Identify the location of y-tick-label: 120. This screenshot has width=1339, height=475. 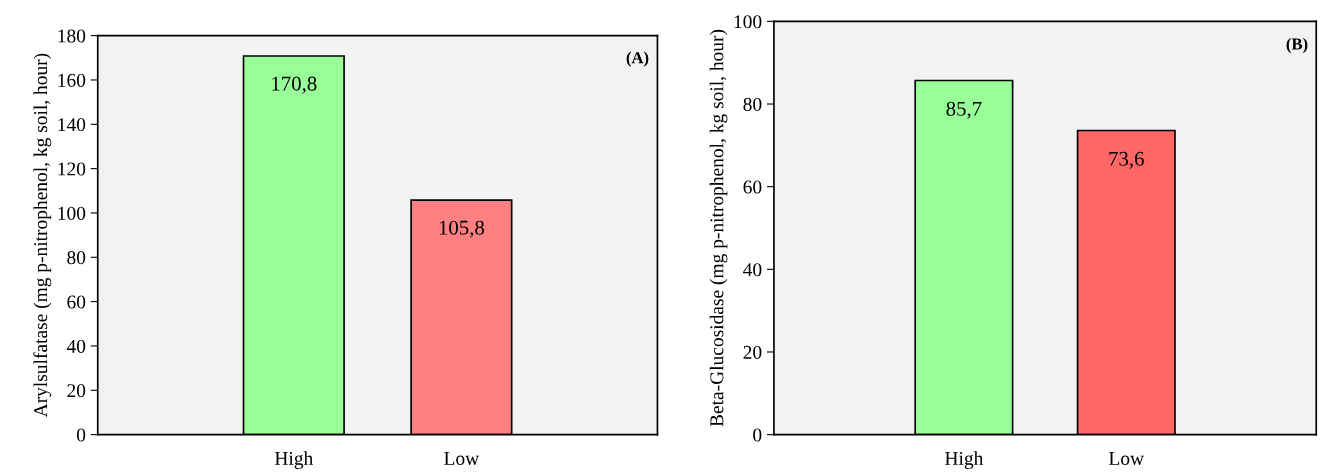
(72, 169).